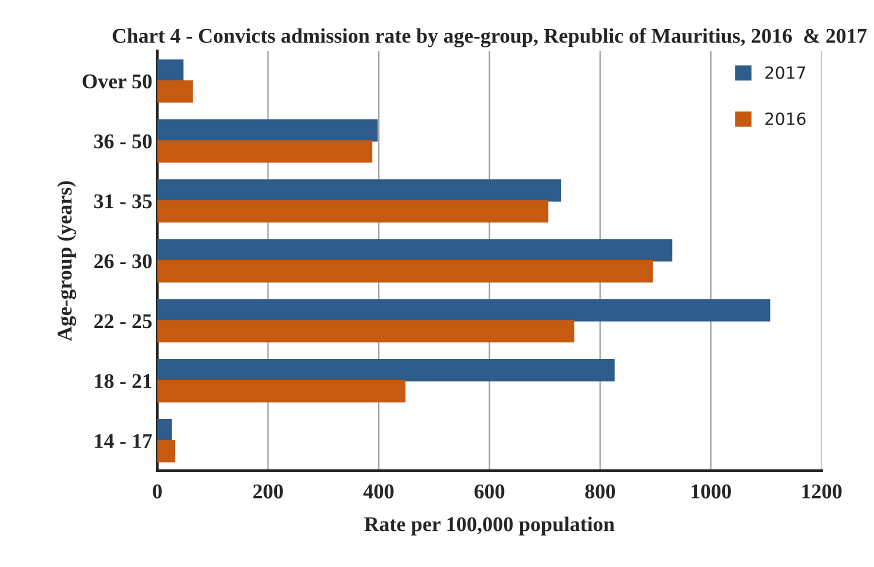  I want to click on legend-label: 2016, so click(785, 119).